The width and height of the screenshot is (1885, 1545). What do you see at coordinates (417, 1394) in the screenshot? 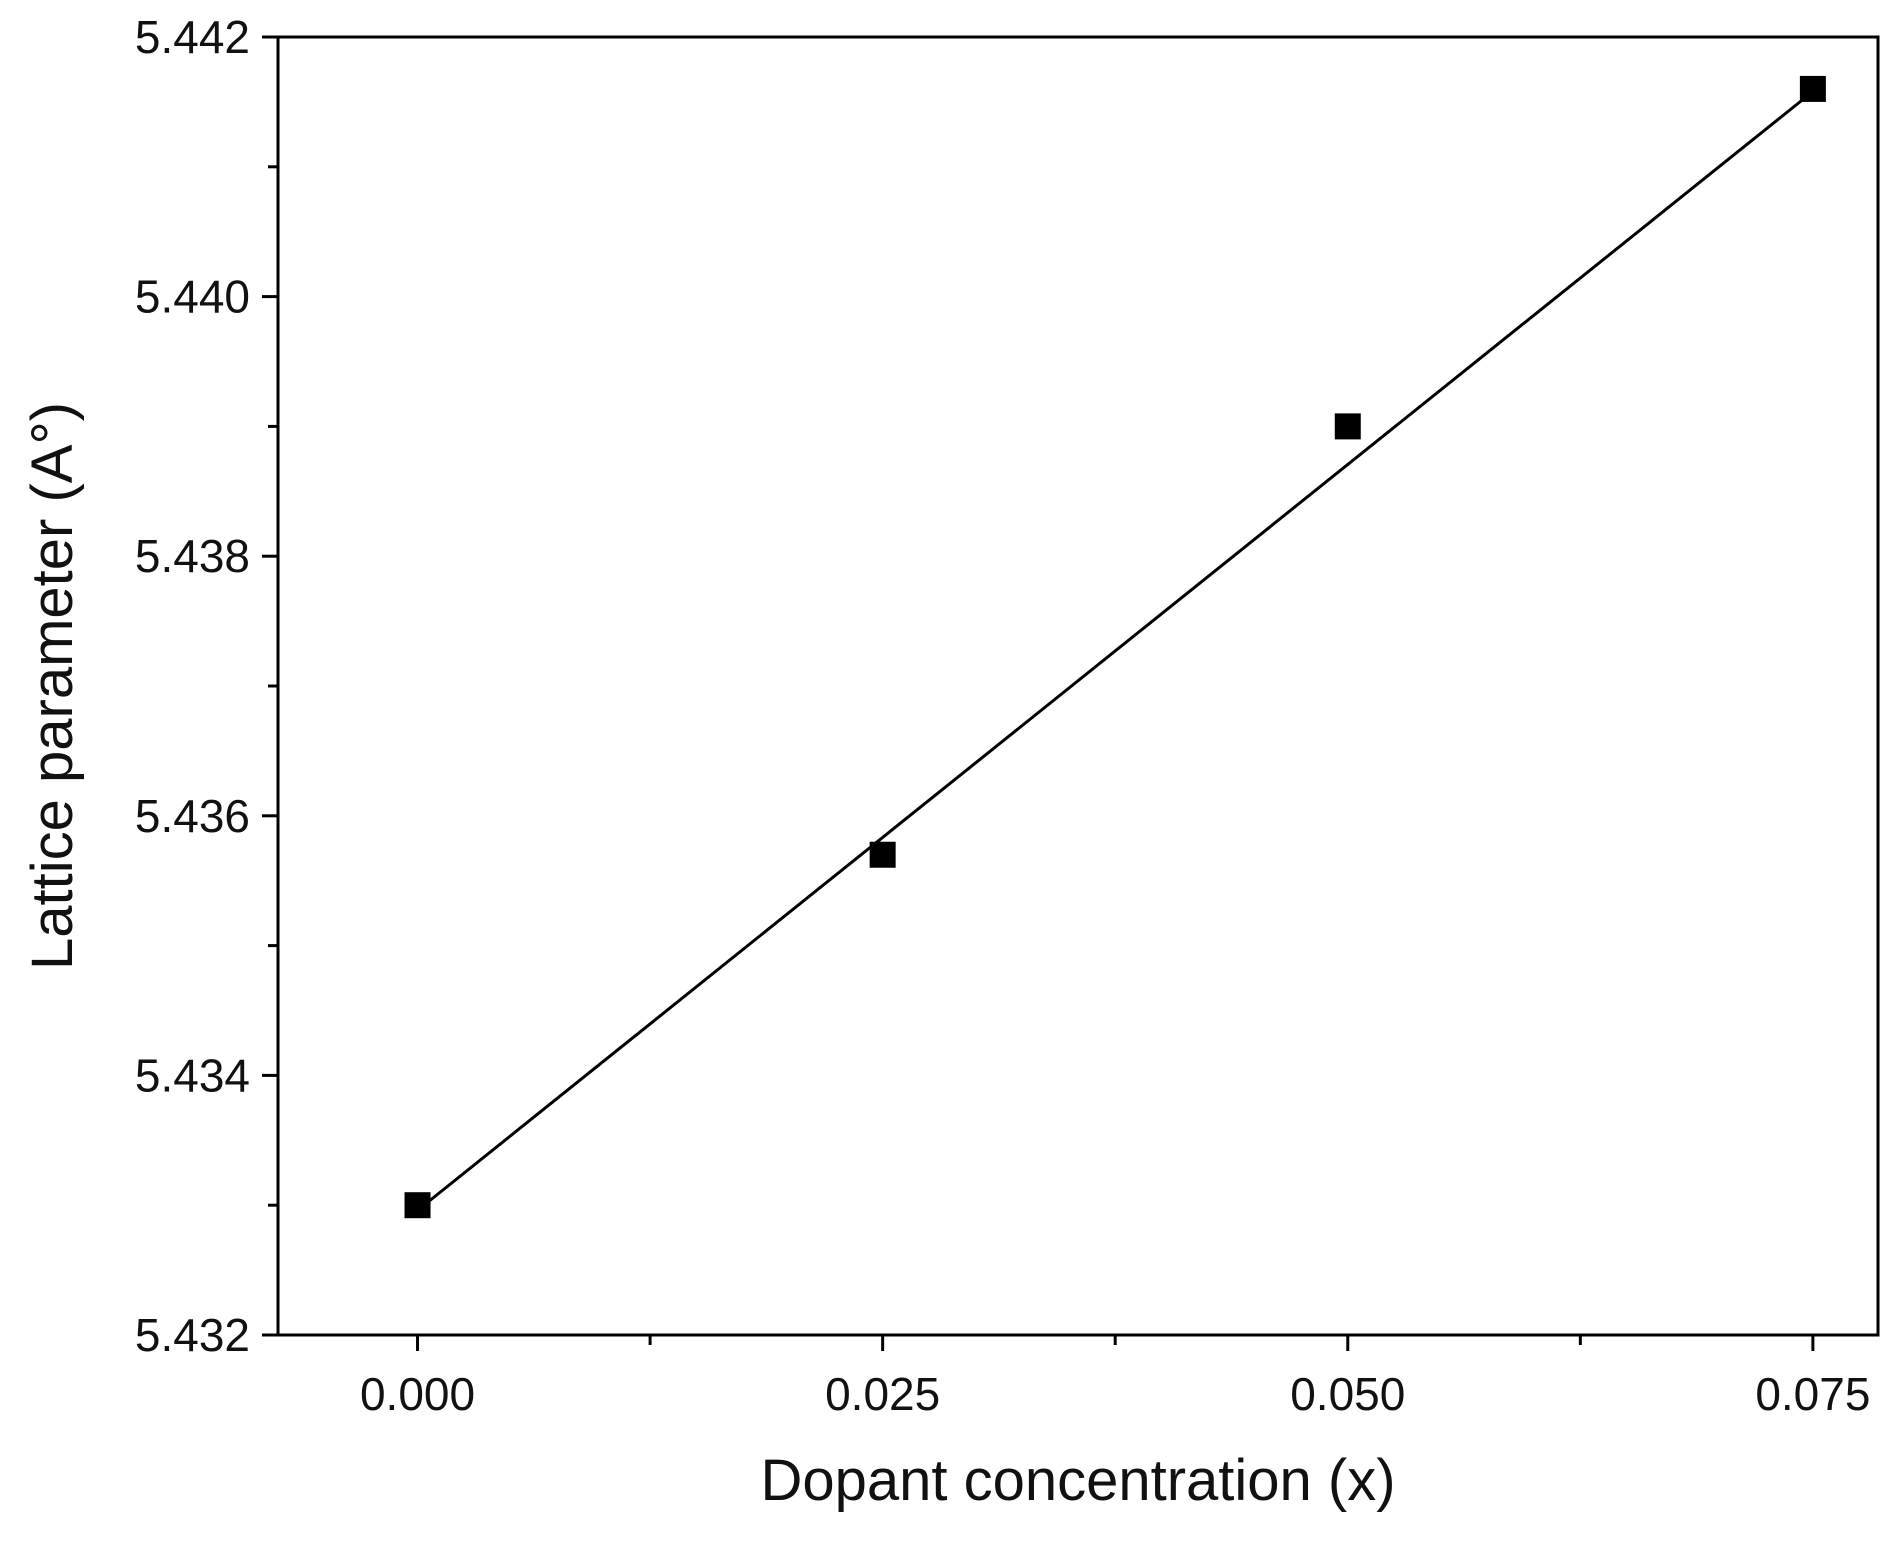
I see `x-tick-label: 0.000` at bounding box center [417, 1394].